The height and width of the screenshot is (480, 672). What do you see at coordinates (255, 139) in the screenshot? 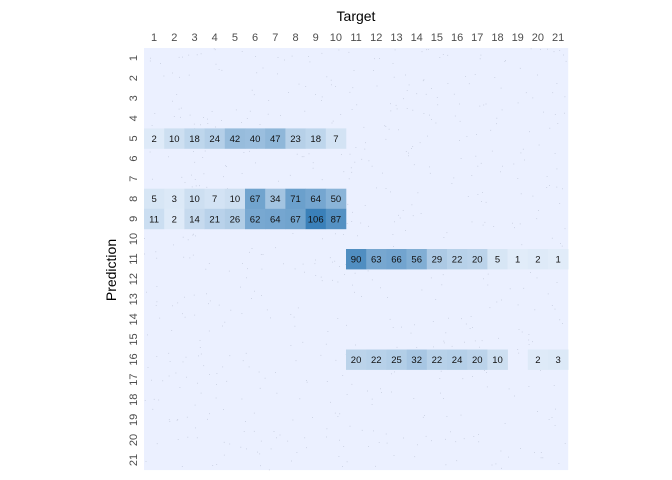
I see `cell-value-label: 40` at bounding box center [255, 139].